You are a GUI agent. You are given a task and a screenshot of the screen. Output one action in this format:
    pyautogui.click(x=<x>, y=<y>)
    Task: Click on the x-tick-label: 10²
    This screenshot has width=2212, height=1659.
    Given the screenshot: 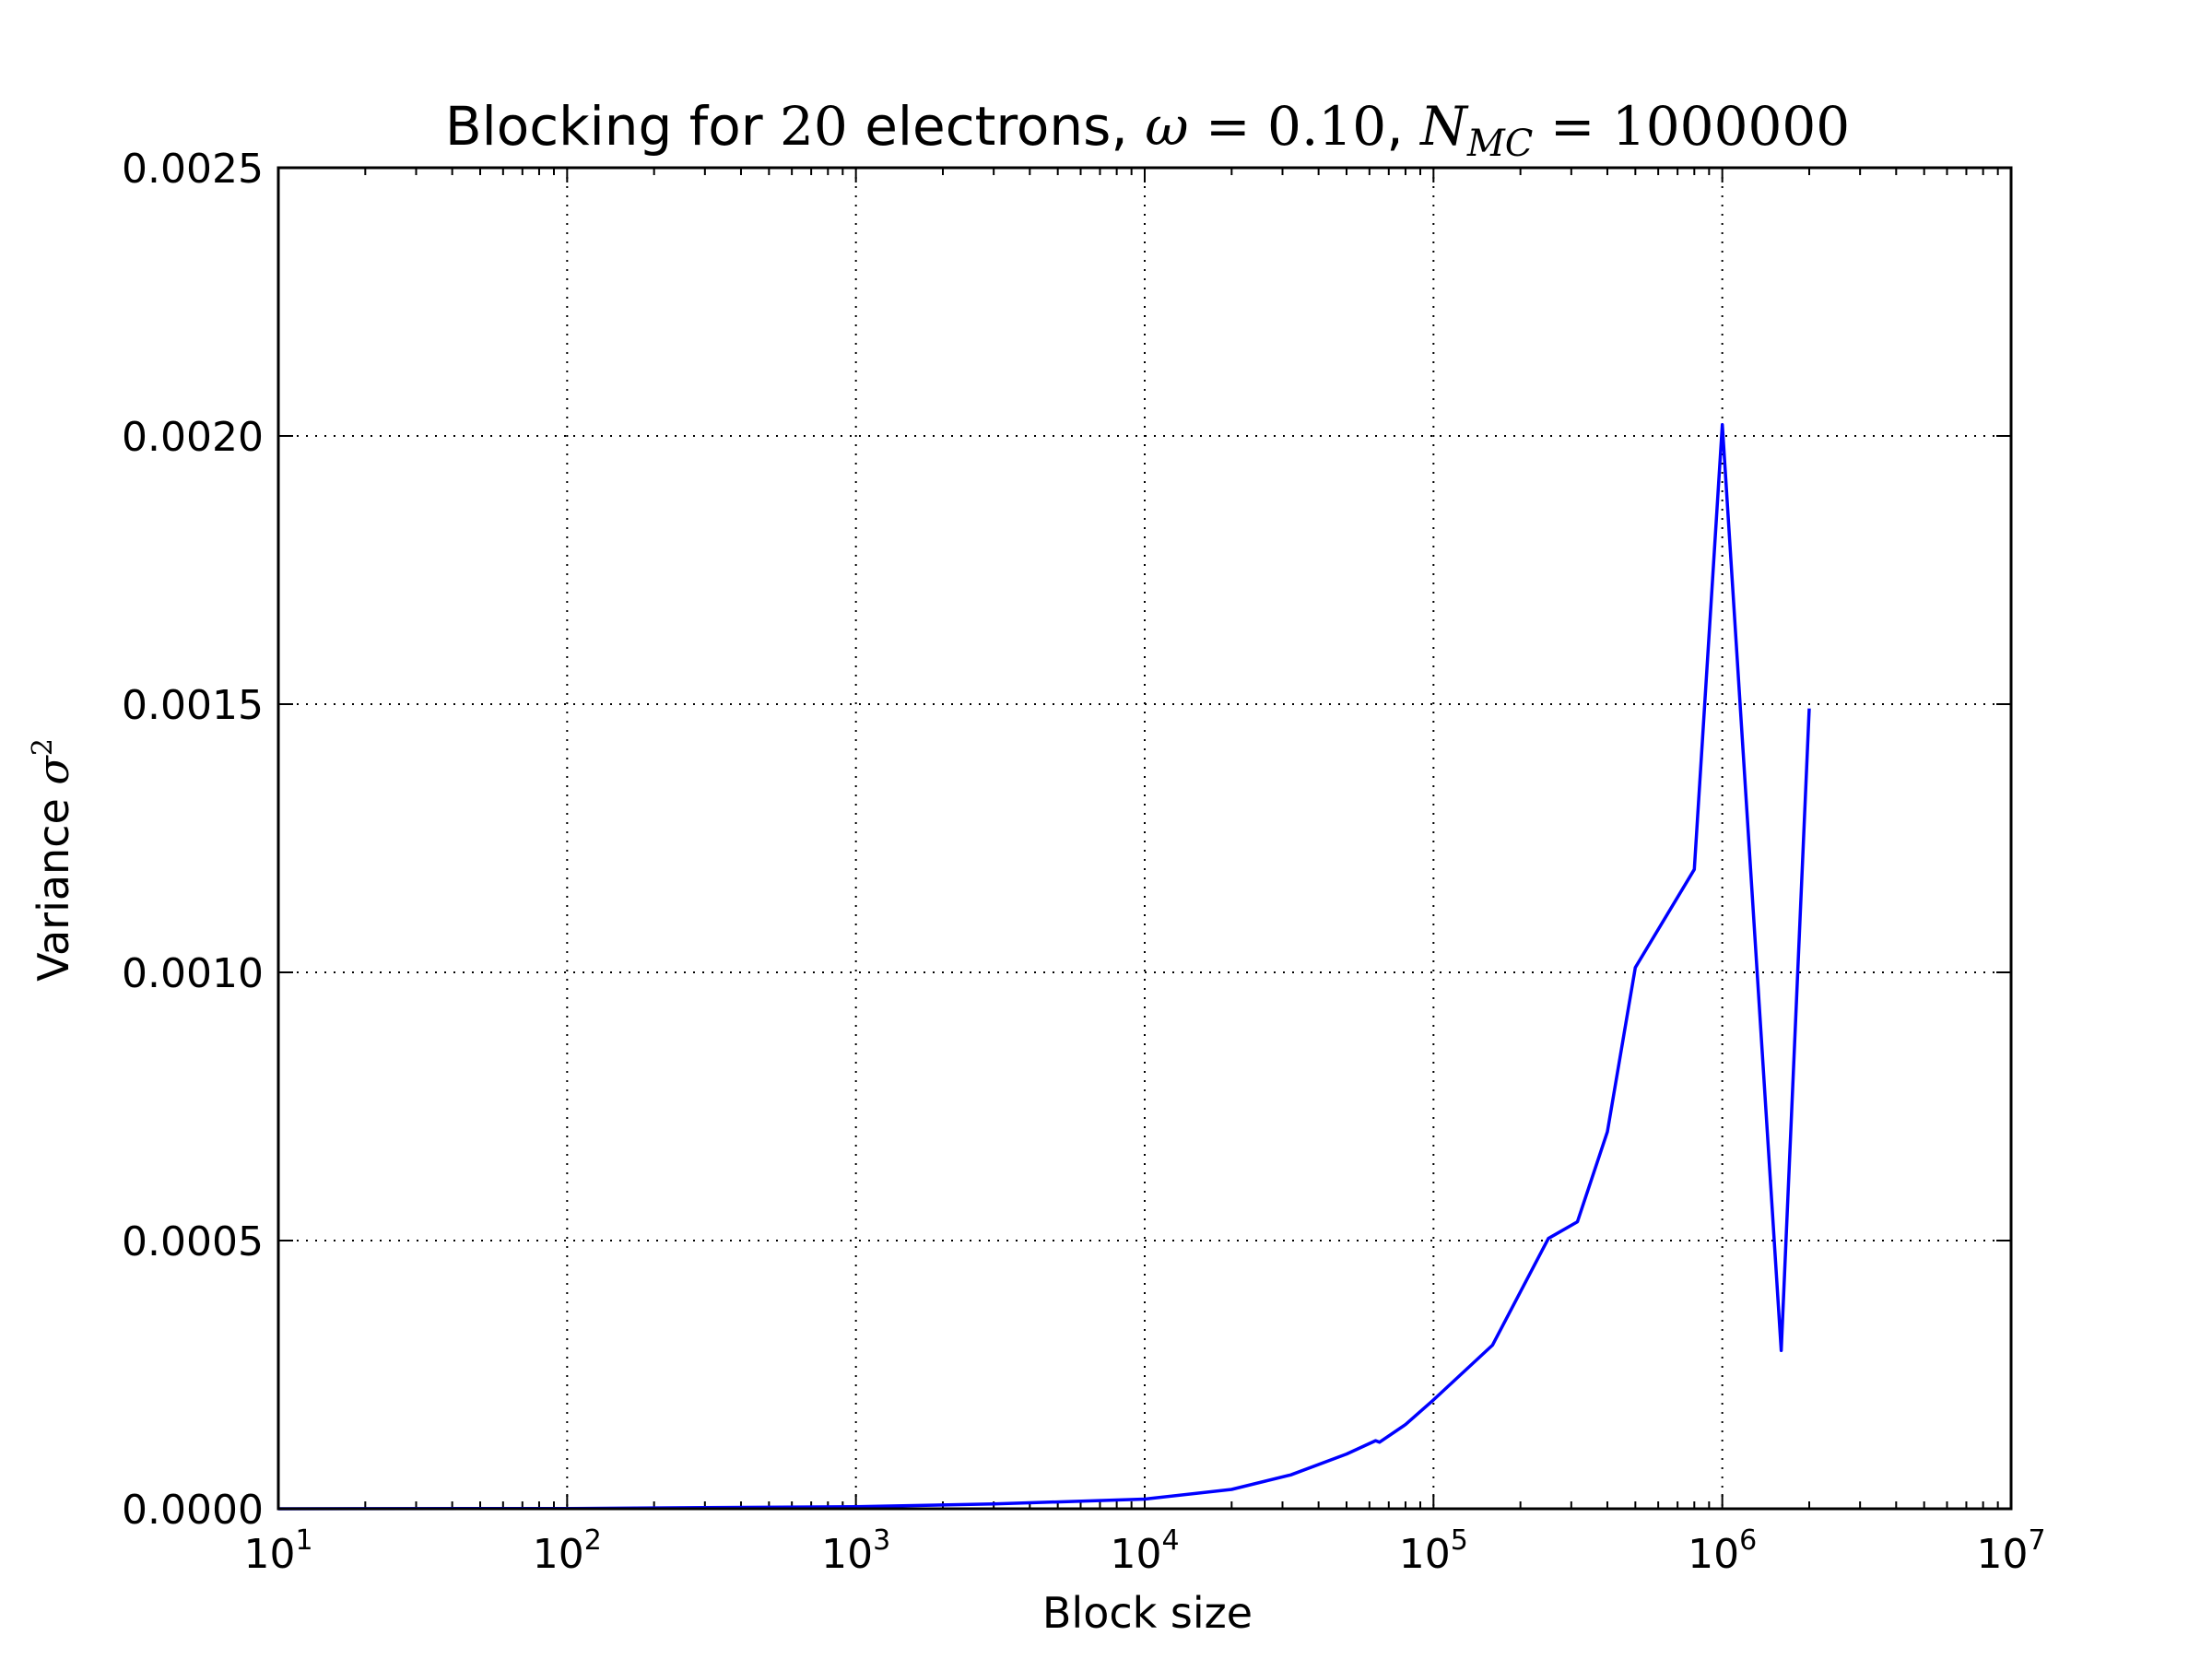 What is the action you would take?
    pyautogui.click(x=567, y=1551)
    